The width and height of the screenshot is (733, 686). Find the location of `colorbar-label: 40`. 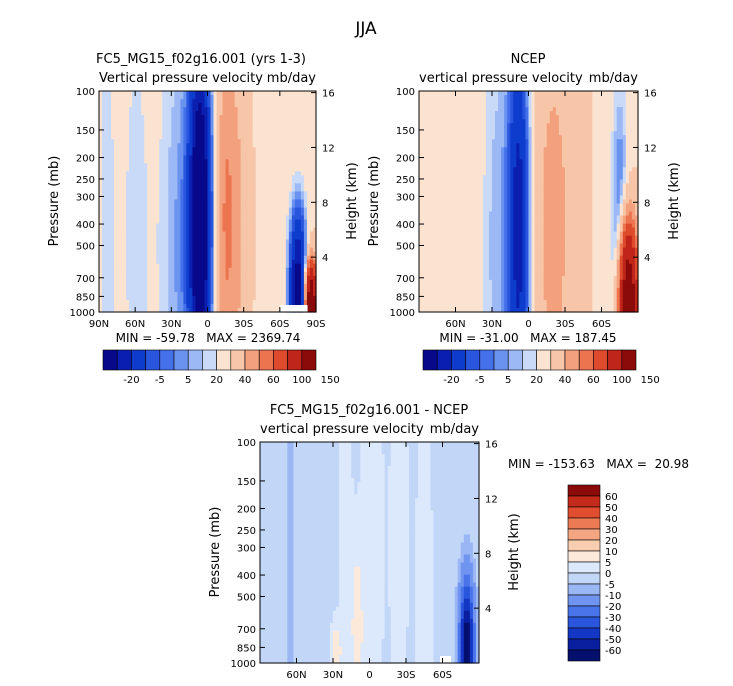

colorbar-label: 40 is located at coordinates (245, 380).